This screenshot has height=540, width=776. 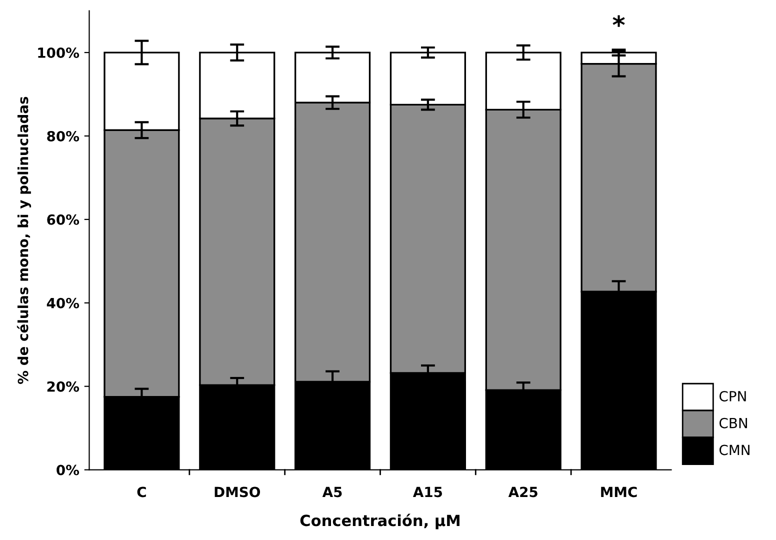 I want to click on x-tick-label: C, so click(x=141, y=492).